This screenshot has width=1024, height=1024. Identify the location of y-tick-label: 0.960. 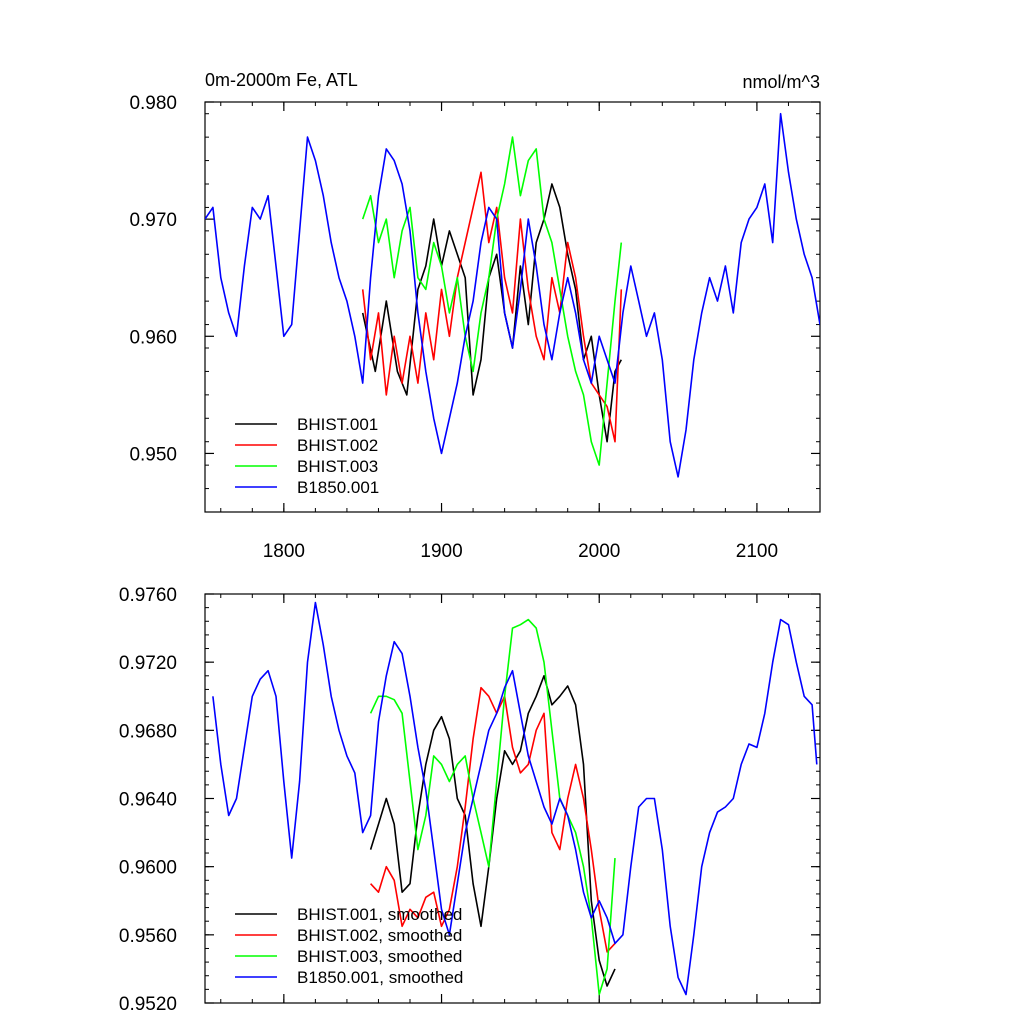
(153, 337).